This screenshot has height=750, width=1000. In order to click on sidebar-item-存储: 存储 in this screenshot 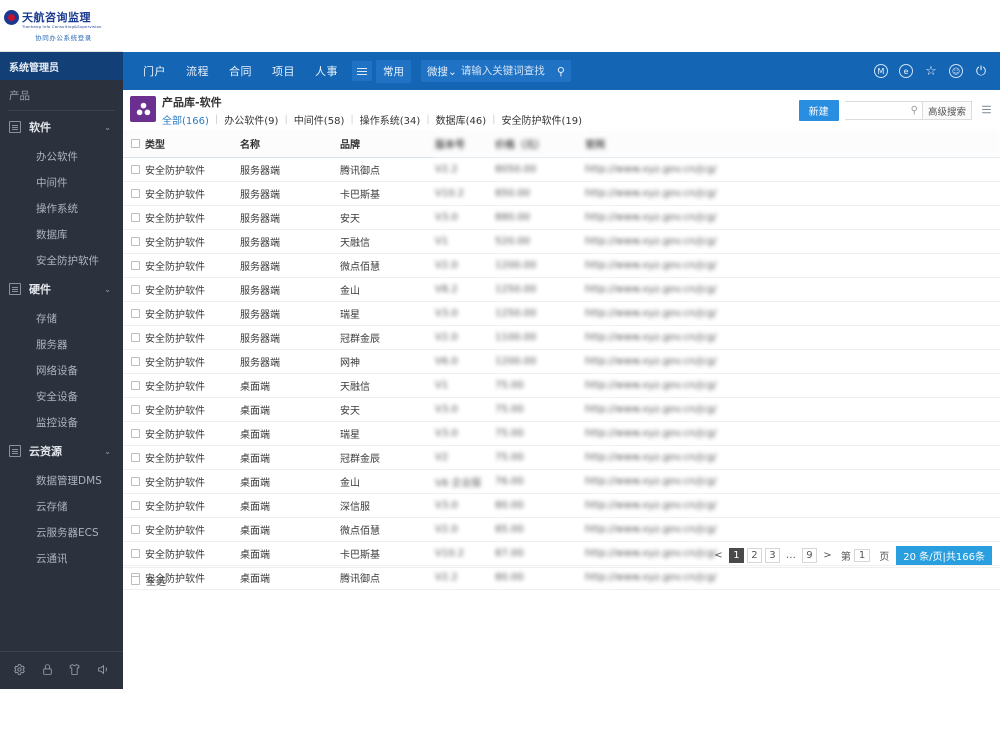, I will do `click(46, 318)`.